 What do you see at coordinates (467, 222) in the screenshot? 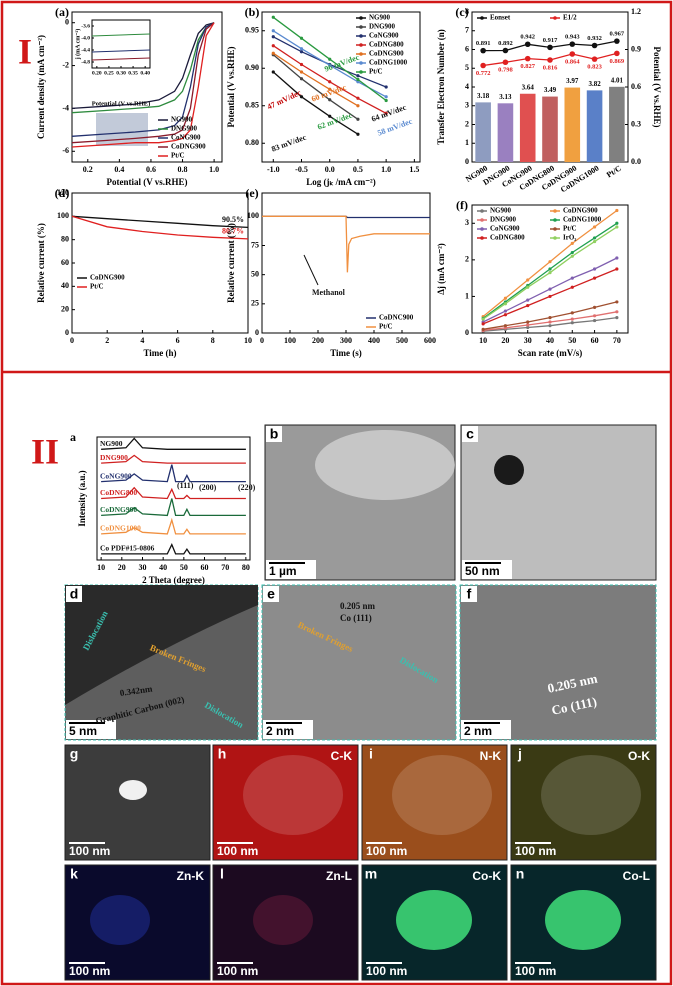
I see `y-tick-label: 3` at bounding box center [467, 222].